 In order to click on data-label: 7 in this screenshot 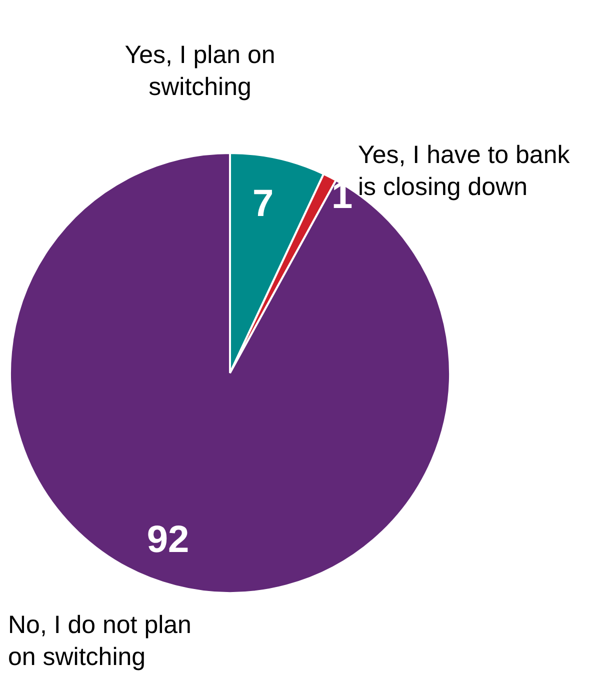, I will do `click(263, 204)`.